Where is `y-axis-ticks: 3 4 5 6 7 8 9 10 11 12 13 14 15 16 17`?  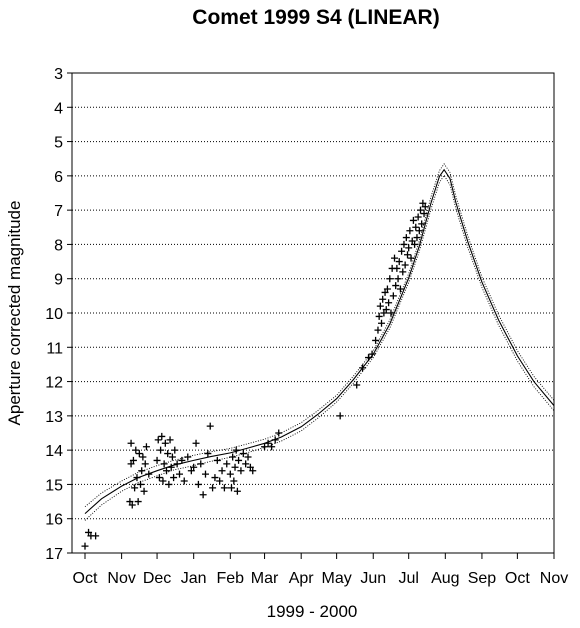
y-axis-ticks: 3 4 5 6 7 8 9 10 11 12 13 14 15 16 17 is located at coordinates (58, 314).